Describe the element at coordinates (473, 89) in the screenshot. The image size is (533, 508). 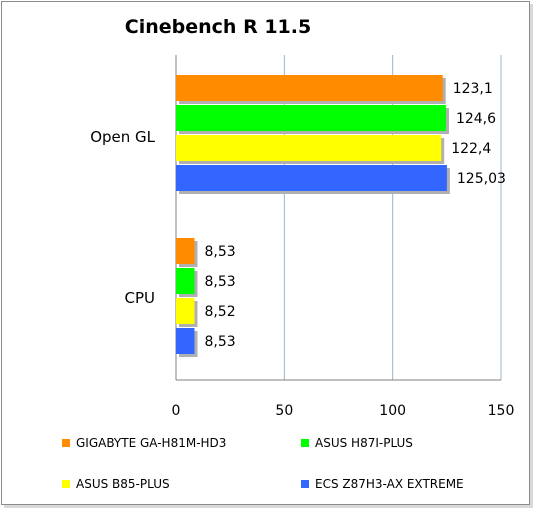
I see `data-label: 123,1` at that location.